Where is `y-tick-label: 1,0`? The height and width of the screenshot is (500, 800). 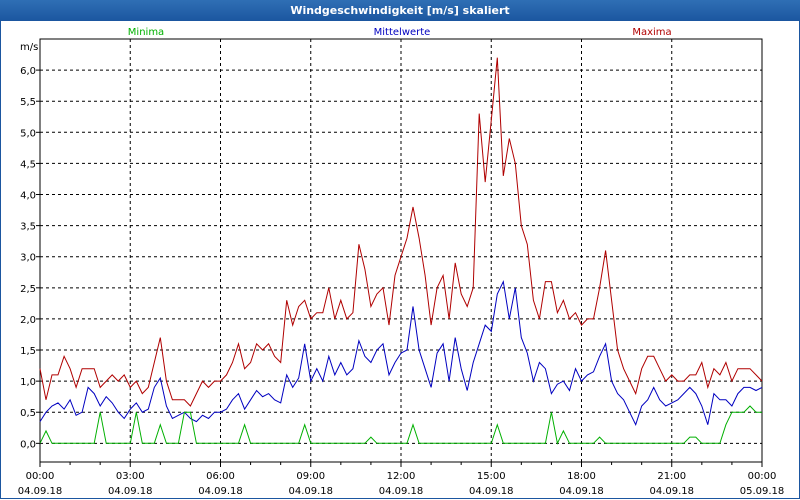
y-tick-label: 1,0 is located at coordinates (28, 382).